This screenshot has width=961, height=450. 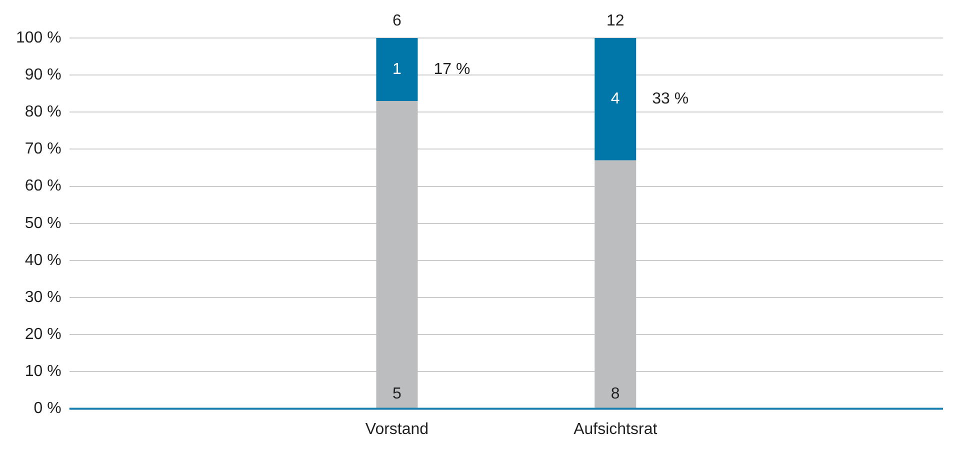 I want to click on y-tick-label: 60 %, so click(x=43, y=186).